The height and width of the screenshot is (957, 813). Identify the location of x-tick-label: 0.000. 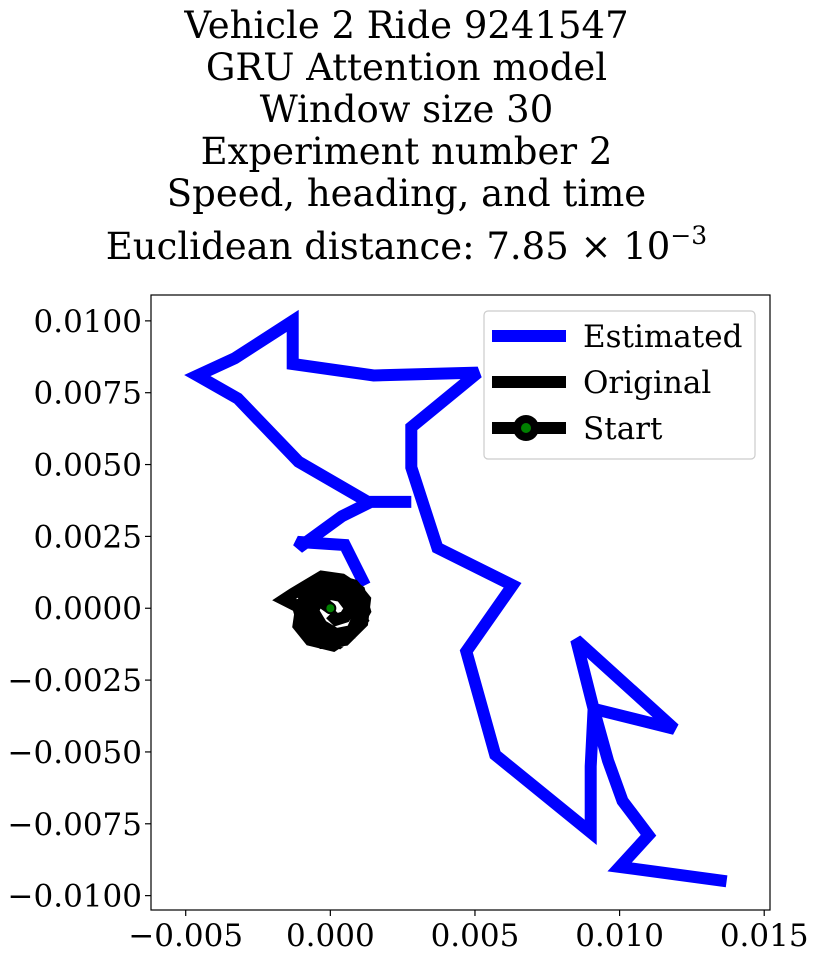
(330, 936).